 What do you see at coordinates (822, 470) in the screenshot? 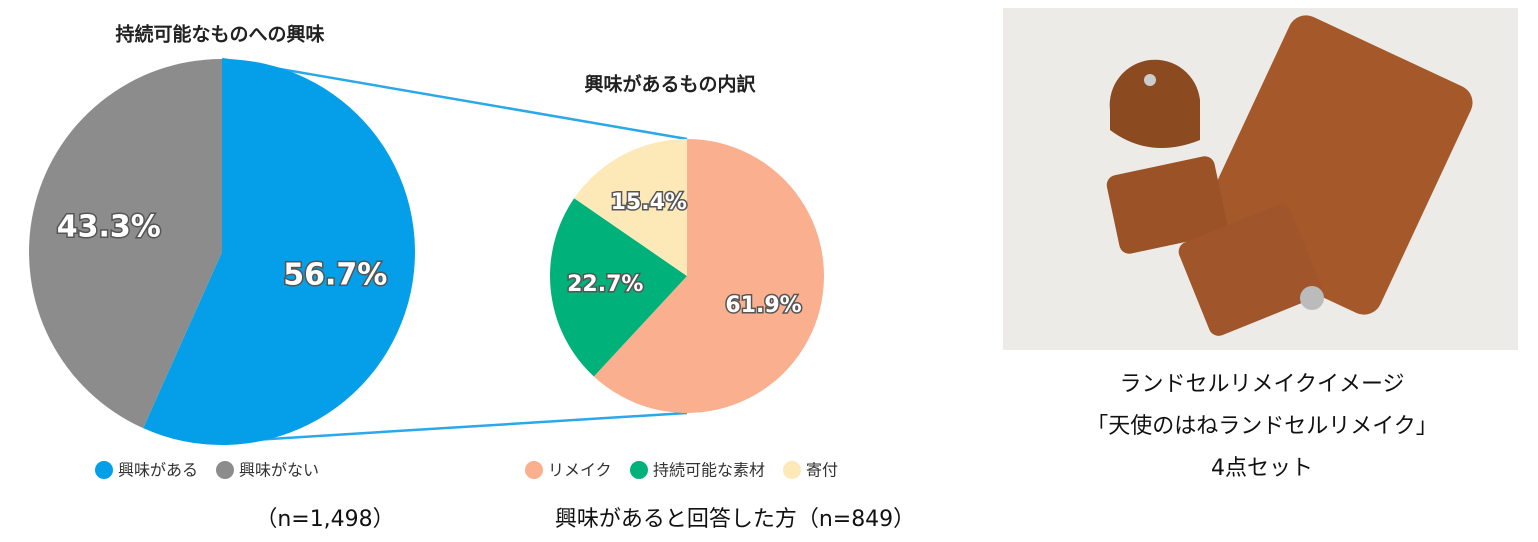
I see `legend-label: 寄付` at bounding box center [822, 470].